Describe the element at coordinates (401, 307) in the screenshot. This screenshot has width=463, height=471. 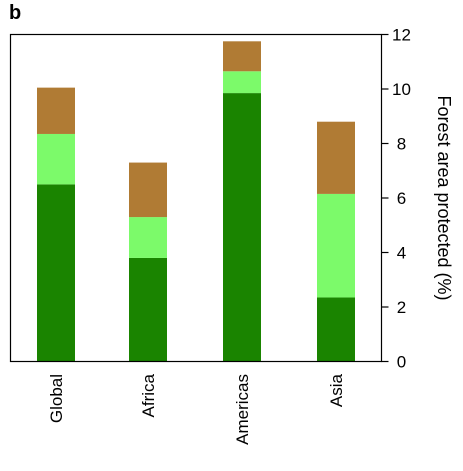
I see `y-tick-label: 2` at that location.